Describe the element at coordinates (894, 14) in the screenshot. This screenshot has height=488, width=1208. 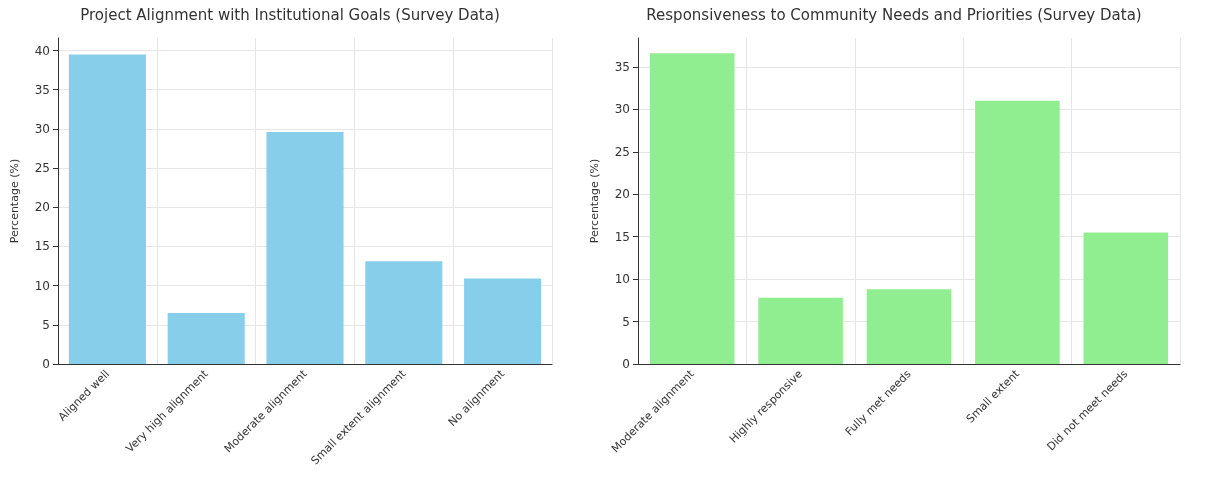
I see `chart-title: Responsiveness to Community Needs and Priorities (Survey Data)` at that location.